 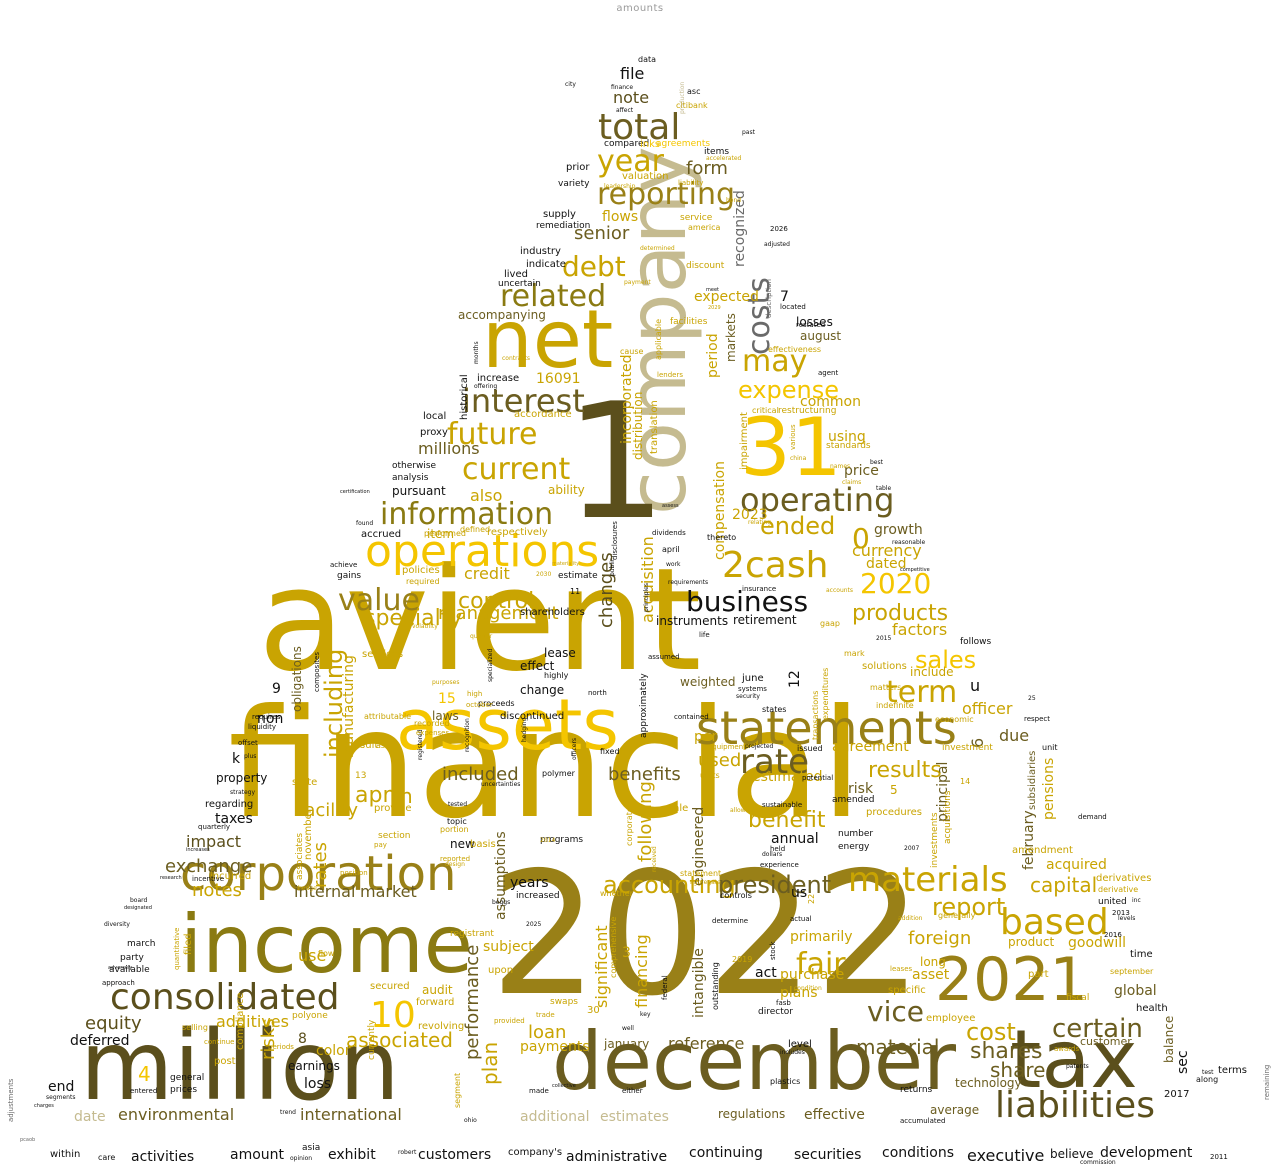 What do you see at coordinates (555, 1047) in the screenshot?
I see `cloud-word: payments` at bounding box center [555, 1047].